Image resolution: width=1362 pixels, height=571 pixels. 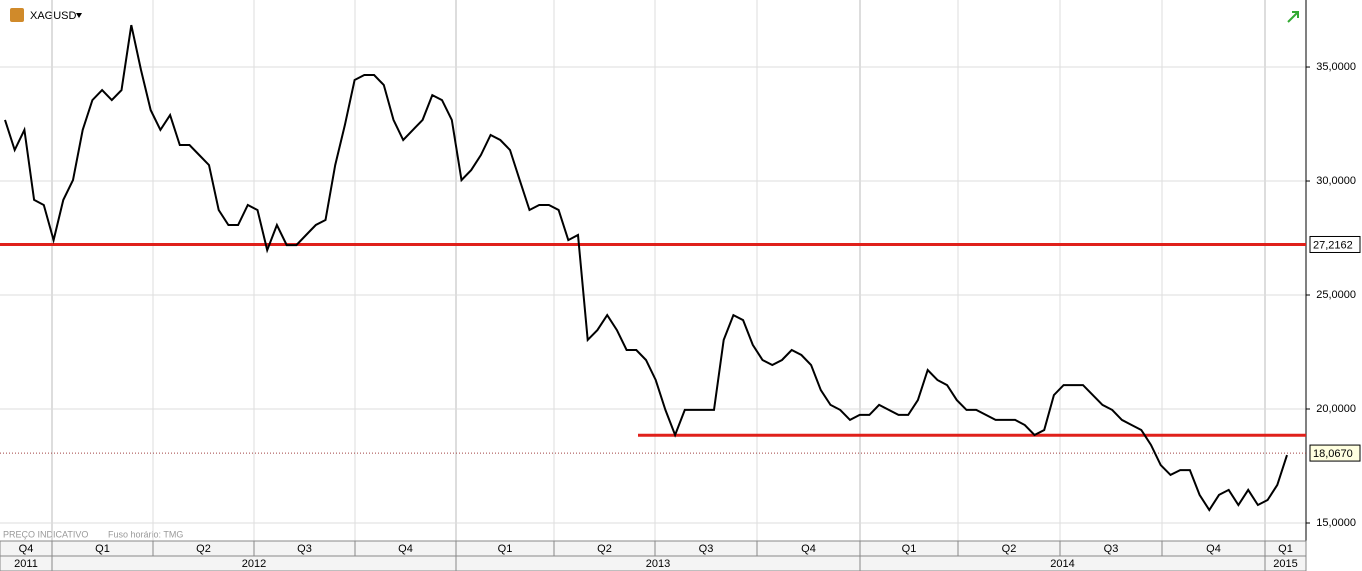 I want to click on year-label: 2015, so click(x=1285, y=564).